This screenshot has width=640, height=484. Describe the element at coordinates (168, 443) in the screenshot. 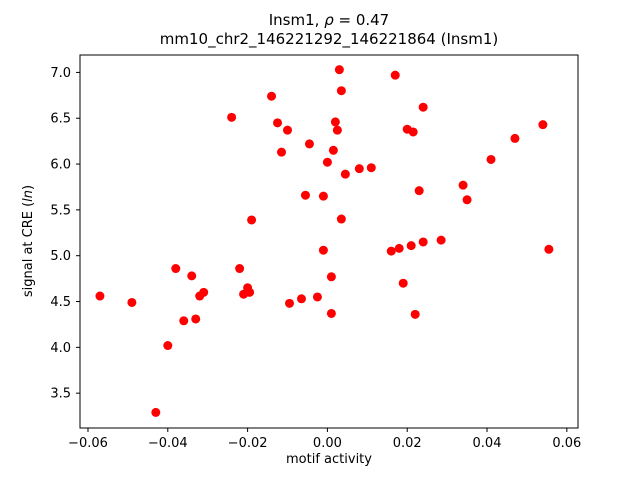

I see `x-tick-label: −0.04` at that location.